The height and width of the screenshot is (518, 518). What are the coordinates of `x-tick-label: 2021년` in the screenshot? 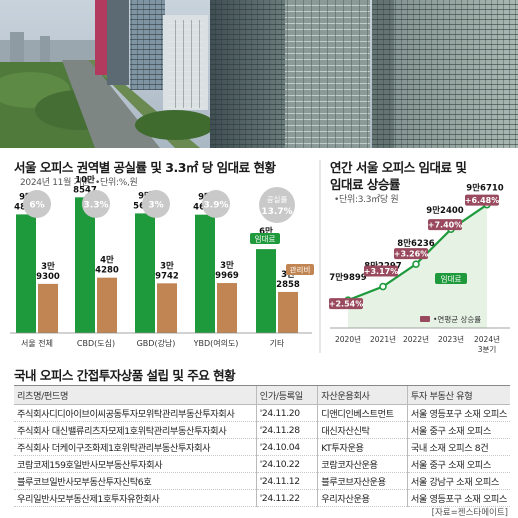 It's located at (383, 339).